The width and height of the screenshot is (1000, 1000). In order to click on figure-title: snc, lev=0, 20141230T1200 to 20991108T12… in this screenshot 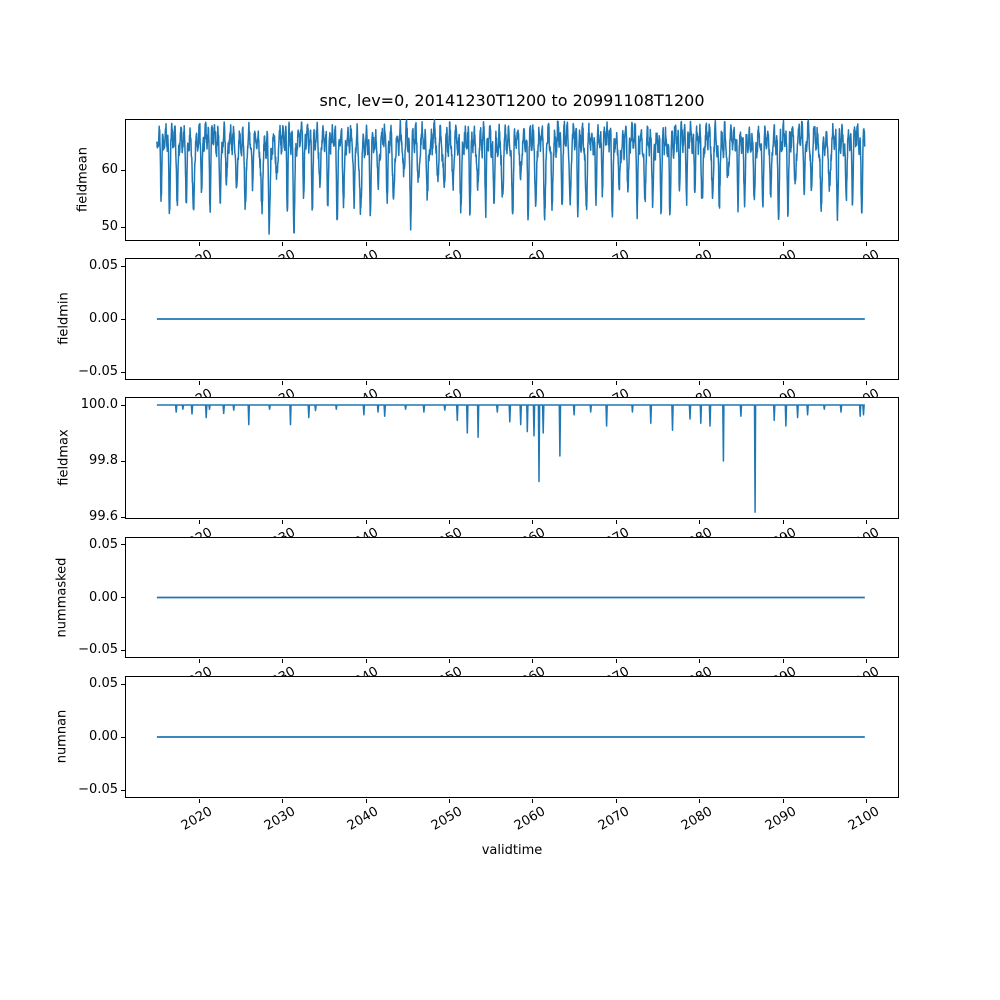, I will do `click(512, 100)`.